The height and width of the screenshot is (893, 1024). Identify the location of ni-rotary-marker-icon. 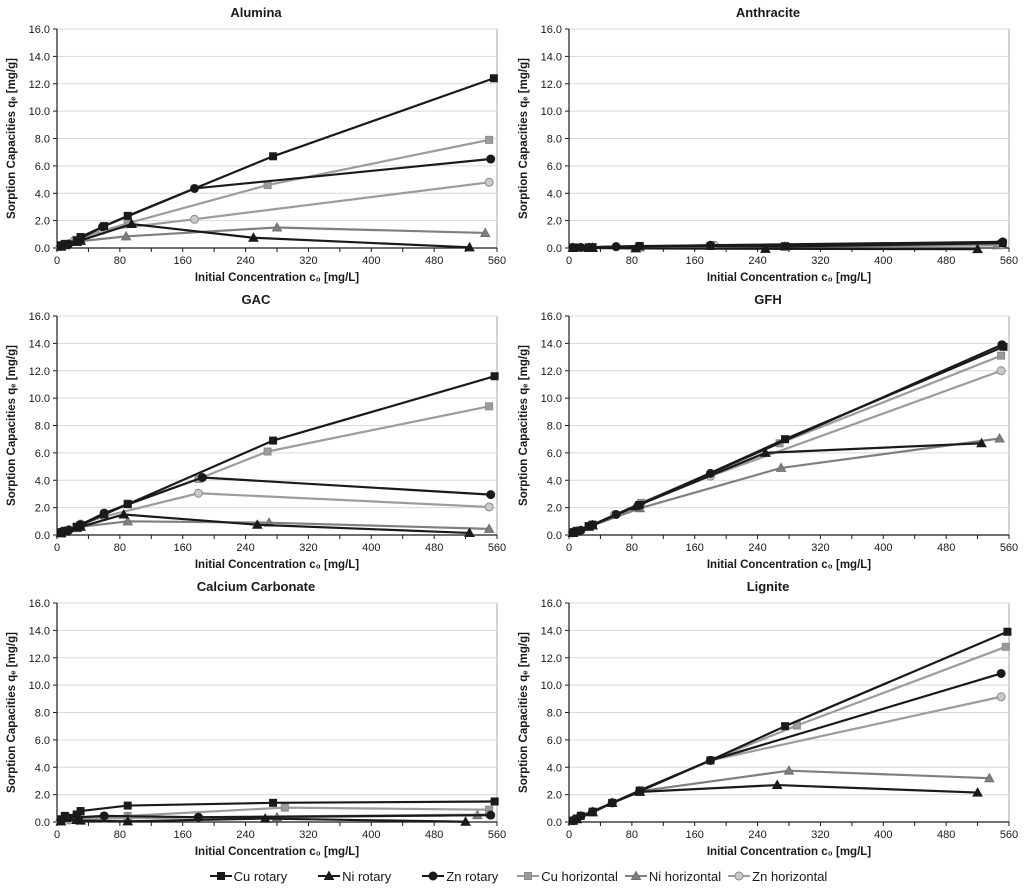
(329, 875).